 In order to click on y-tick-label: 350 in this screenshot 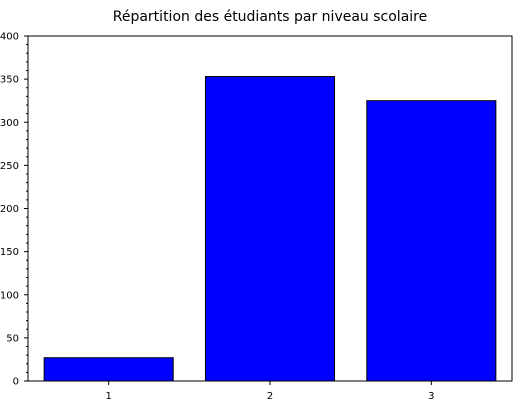, I will do `click(9, 80)`.